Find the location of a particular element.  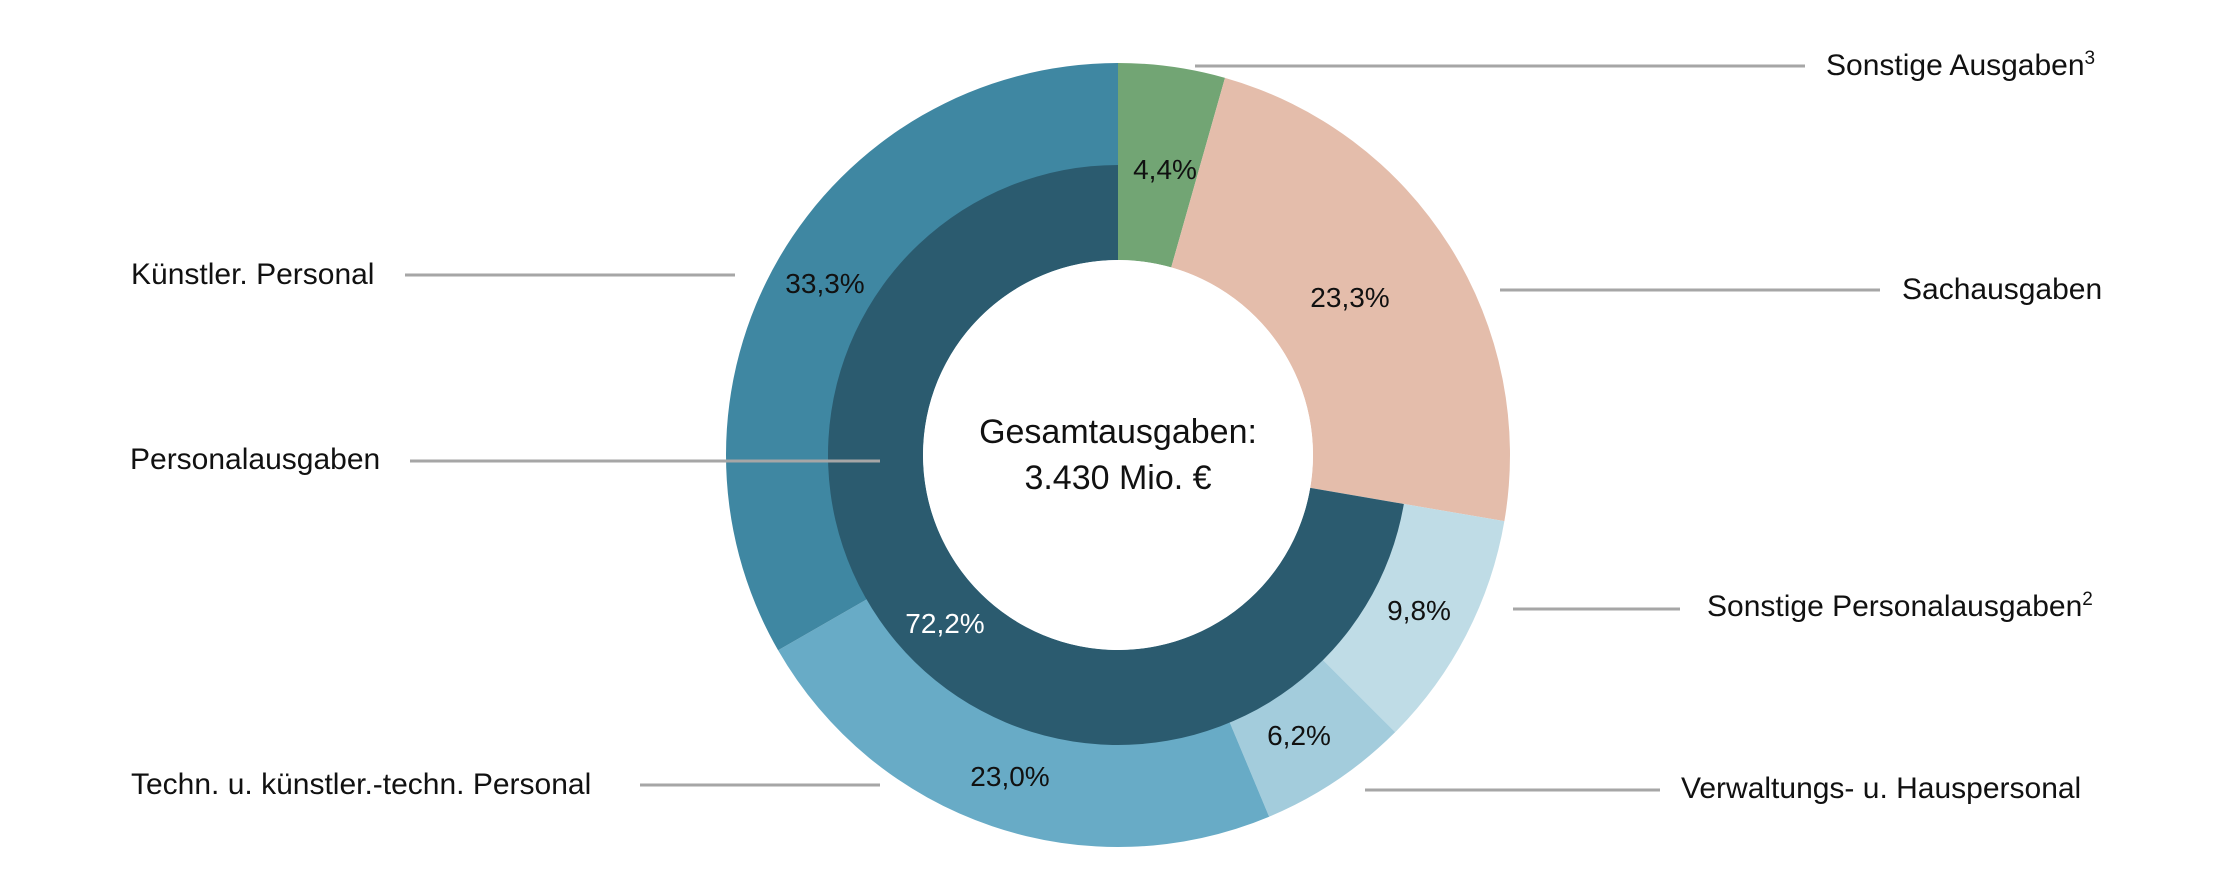

label-sonstige-ausgaben: Sonstige Ausgaben3 is located at coordinates (1961, 65).